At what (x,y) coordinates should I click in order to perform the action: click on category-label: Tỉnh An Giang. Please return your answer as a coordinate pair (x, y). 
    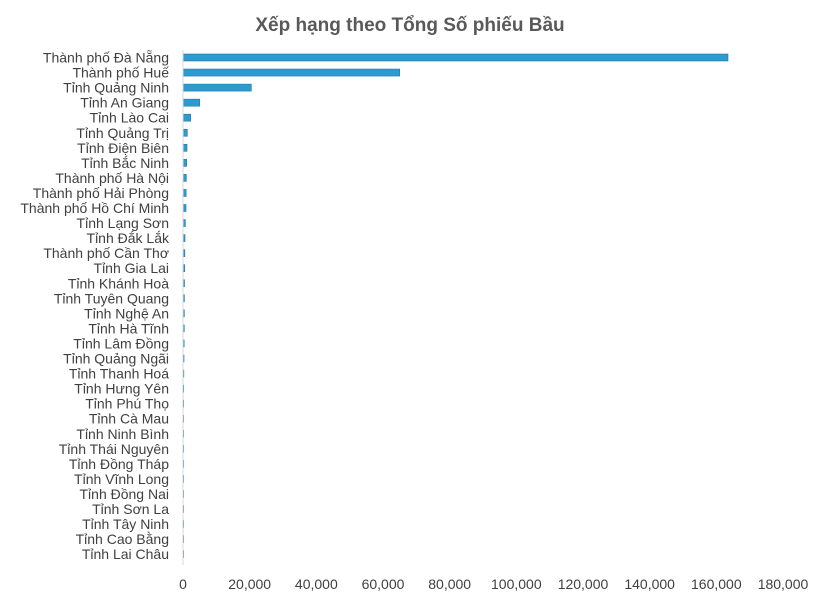
    Looking at the image, I should click on (124, 103).